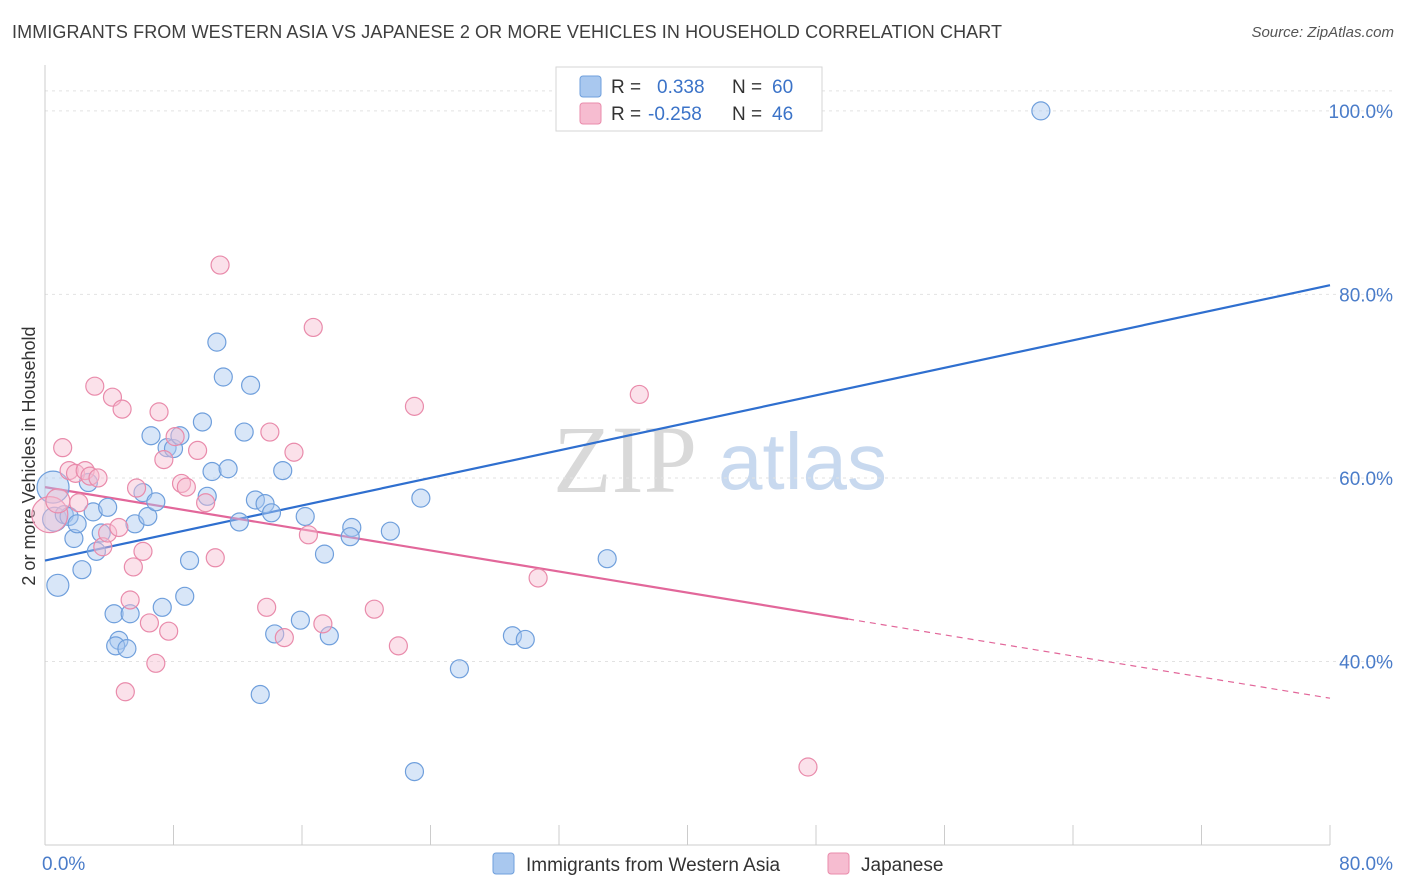 The width and height of the screenshot is (1406, 892). Describe the element at coordinates (675, 114) in the screenshot. I see `legend-r-value-pink: -0.258` at that location.